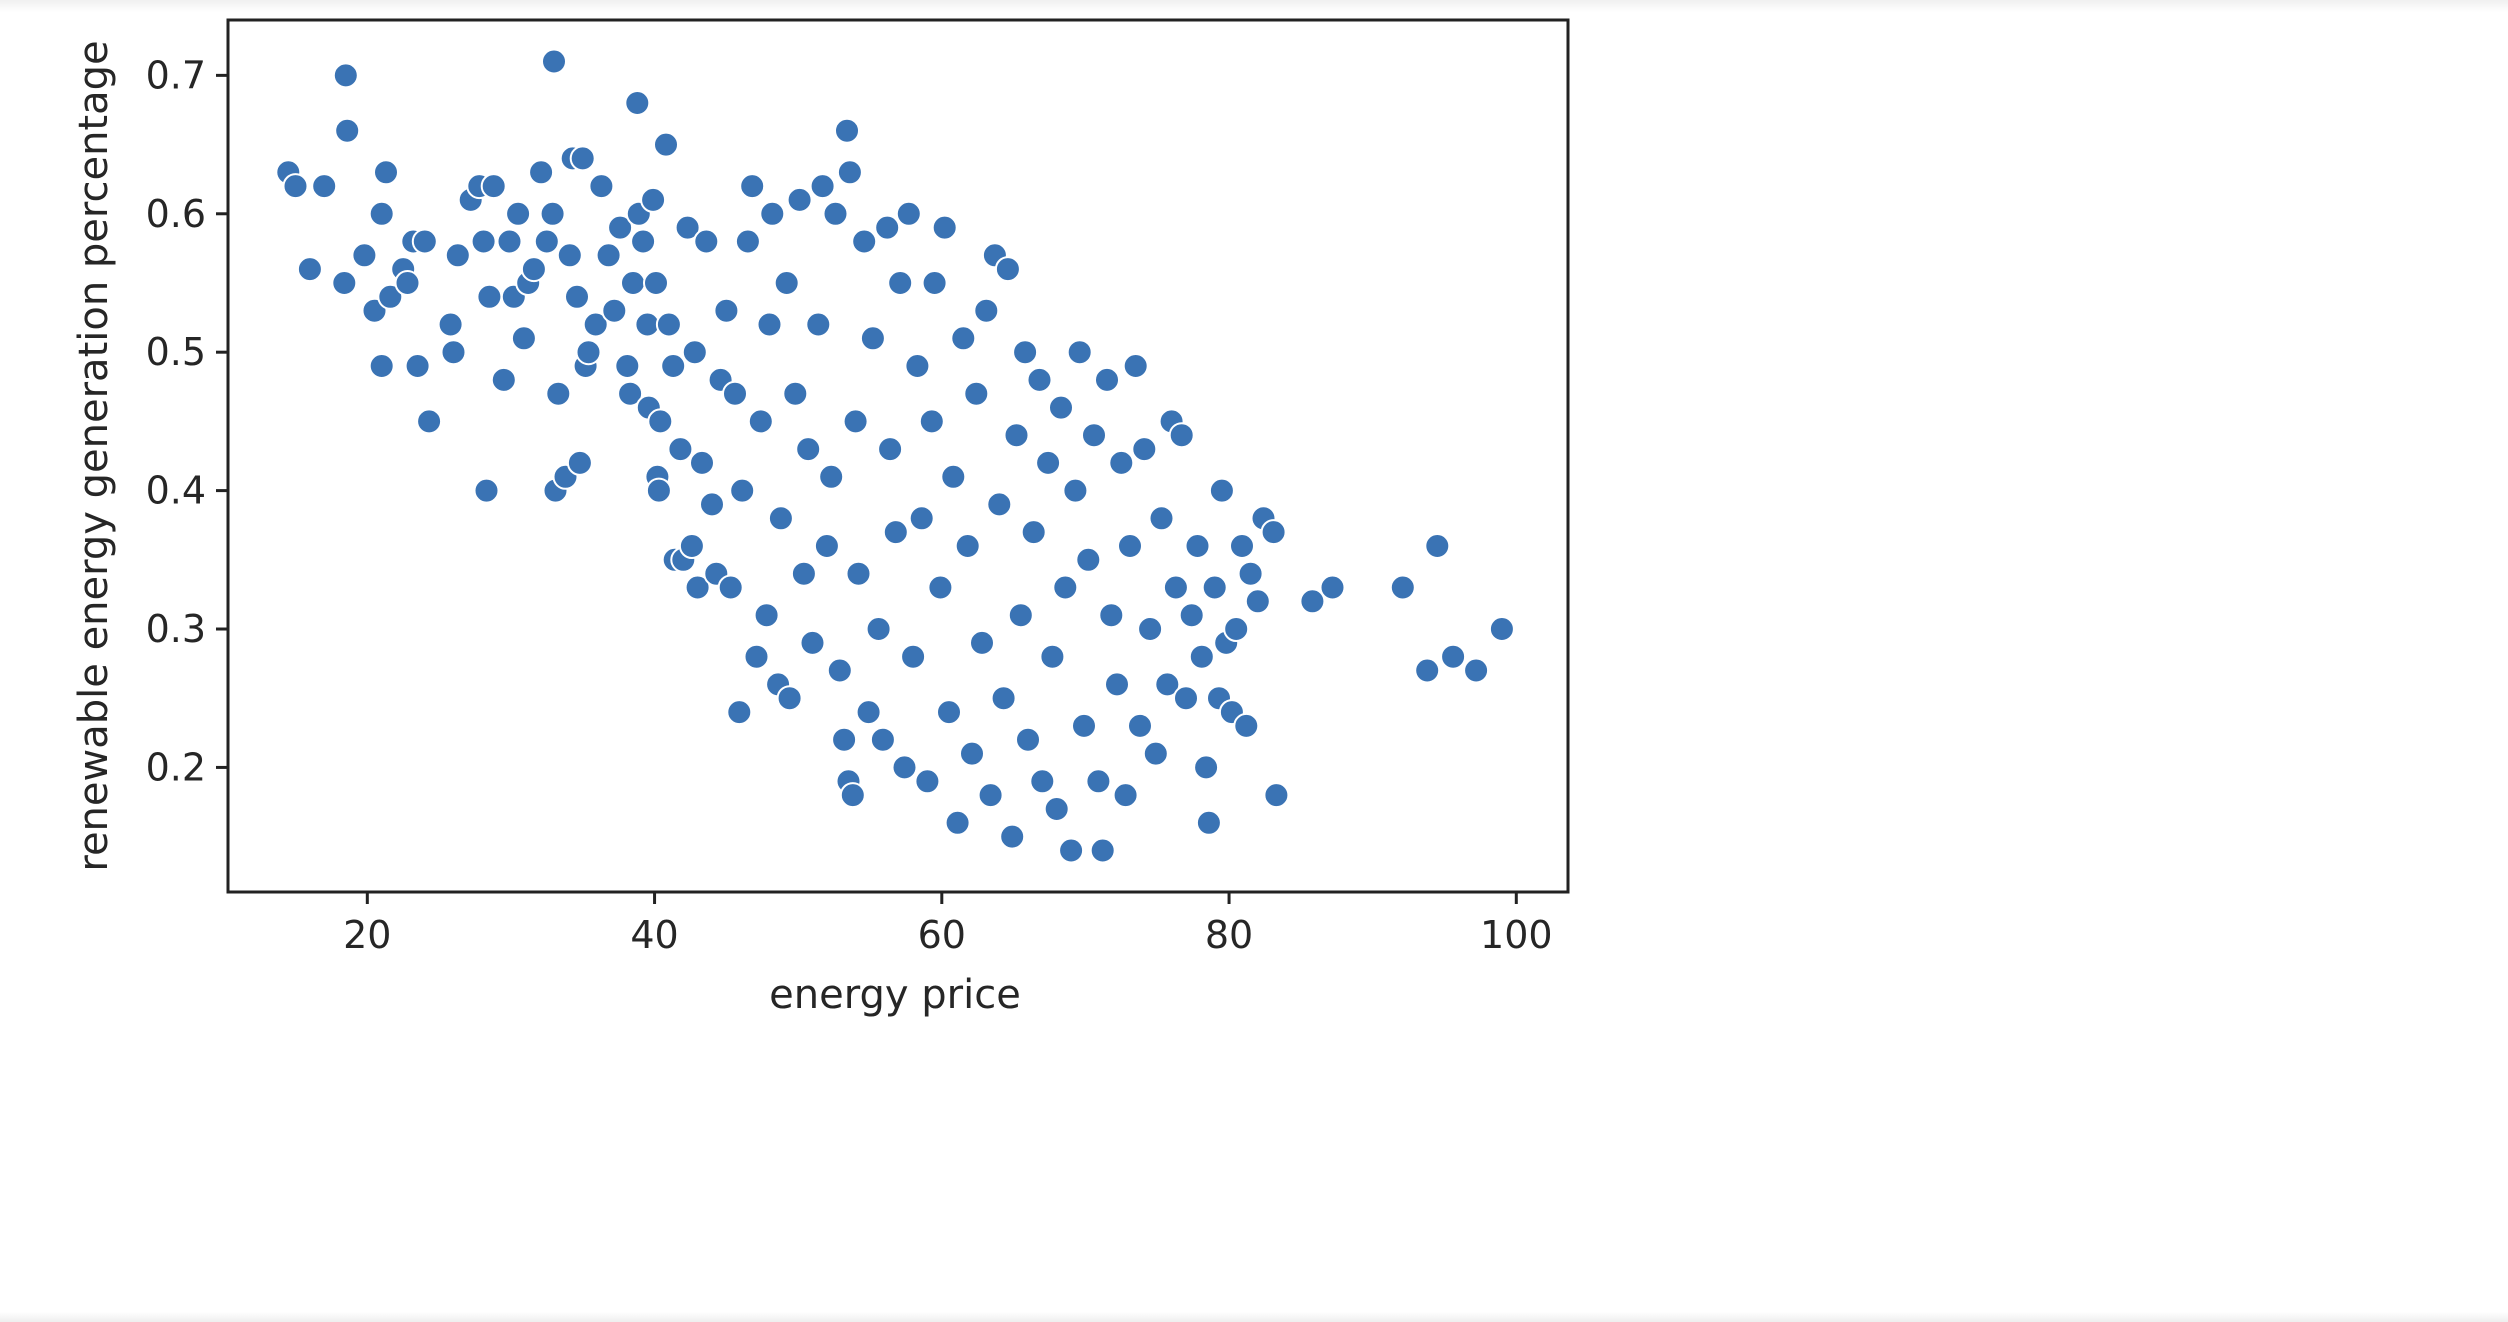 Image resolution: width=2508 pixels, height=1322 pixels. Describe the element at coordinates (1254, 1317) in the screenshot. I see `page-bottom-edge` at that location.